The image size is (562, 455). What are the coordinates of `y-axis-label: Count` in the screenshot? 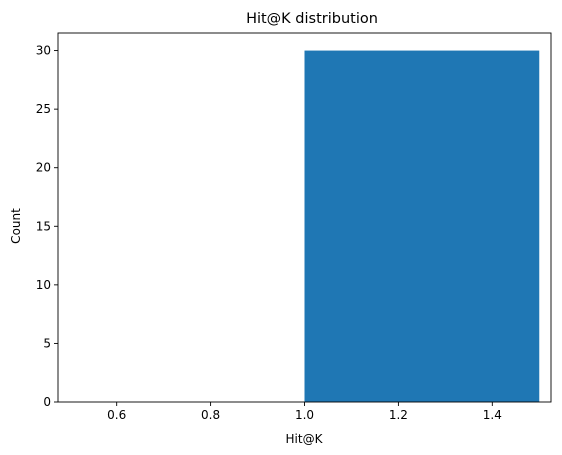 It's located at (16, 226).